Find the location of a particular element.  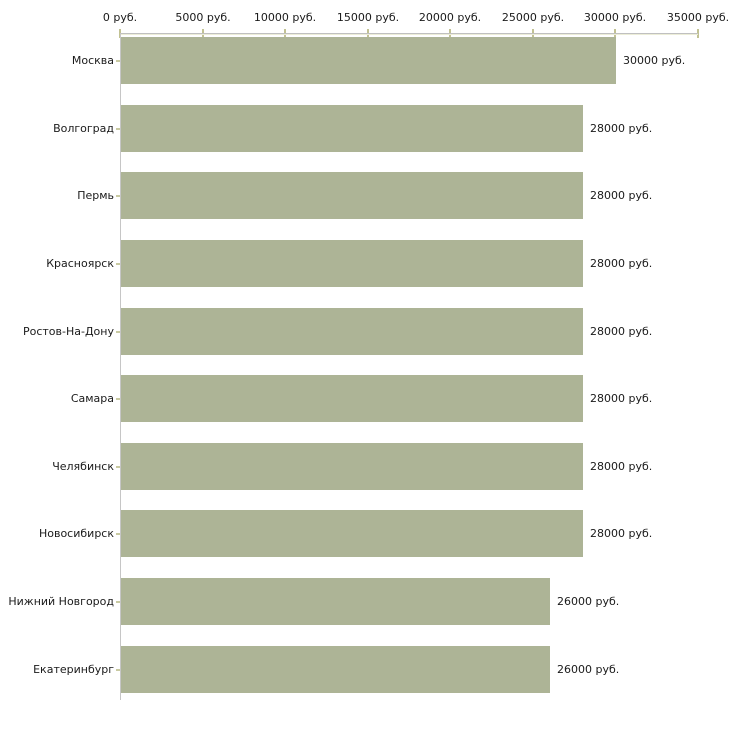

x-axis-highlight-line is located at coordinates (409, 34).